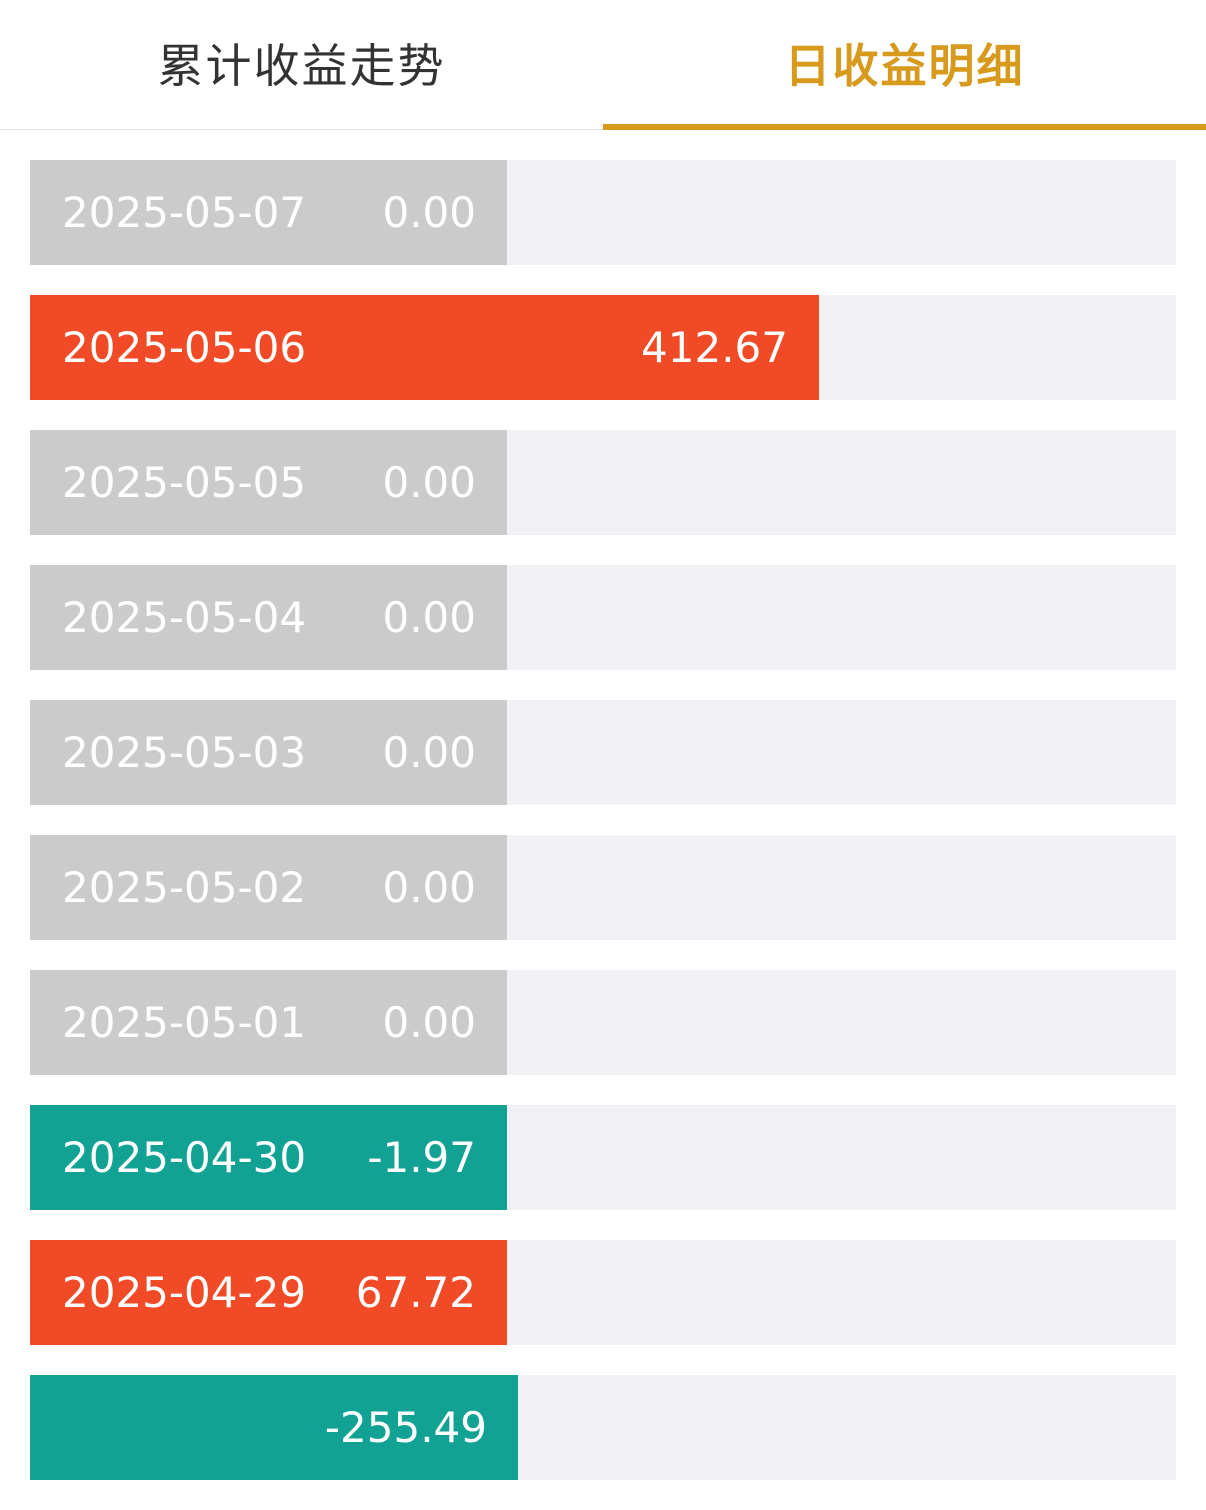 This screenshot has height=1510, width=1206. What do you see at coordinates (184, 212) in the screenshot?
I see `row-date: 2025-05-07` at bounding box center [184, 212].